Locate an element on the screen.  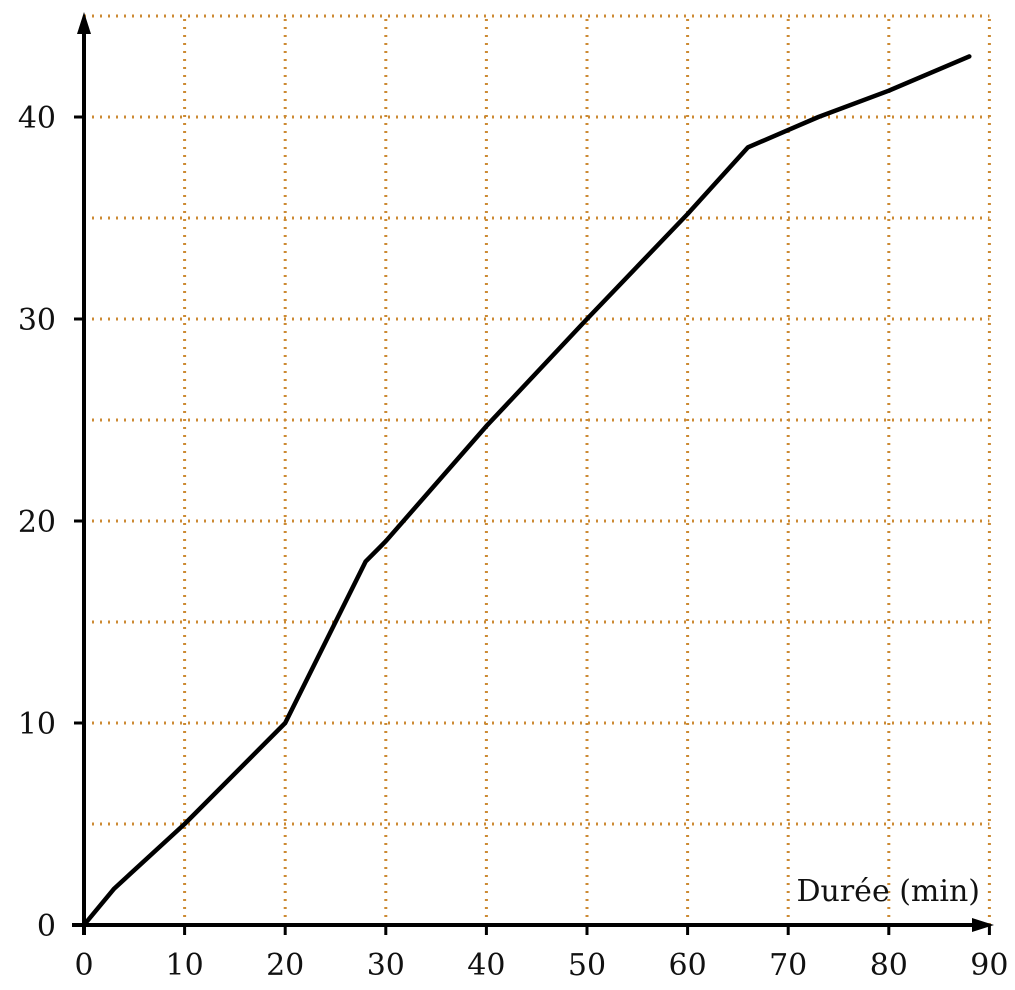
x-tick-label: 0 is located at coordinates (83, 965).